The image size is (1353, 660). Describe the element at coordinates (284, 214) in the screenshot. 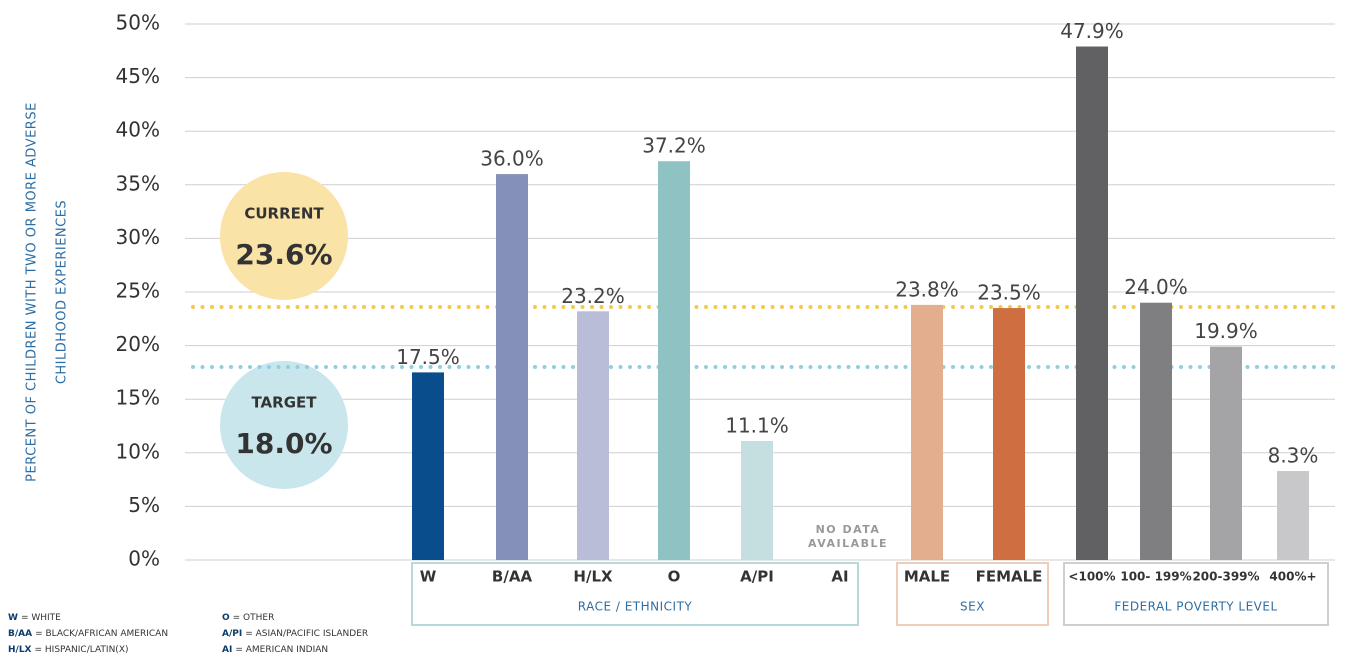

I see `reference-name: CURRENT` at that location.